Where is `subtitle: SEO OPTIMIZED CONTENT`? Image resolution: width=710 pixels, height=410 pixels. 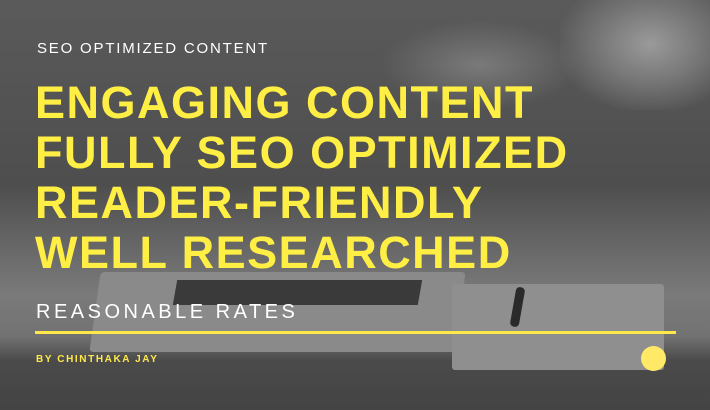
subtitle: SEO OPTIMIZED CONTENT is located at coordinates (153, 48).